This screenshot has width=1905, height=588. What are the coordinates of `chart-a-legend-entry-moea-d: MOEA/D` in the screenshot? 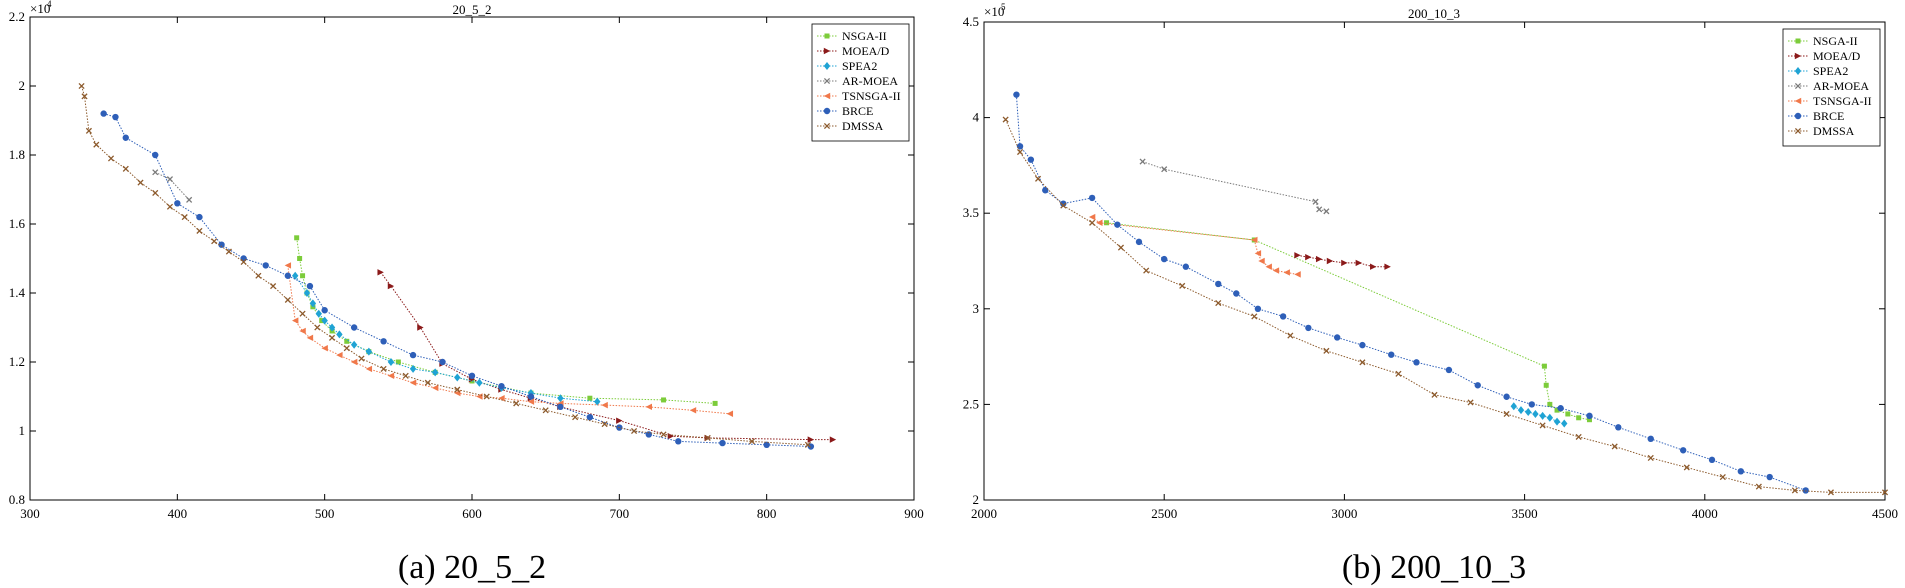 It's located at (853, 51).